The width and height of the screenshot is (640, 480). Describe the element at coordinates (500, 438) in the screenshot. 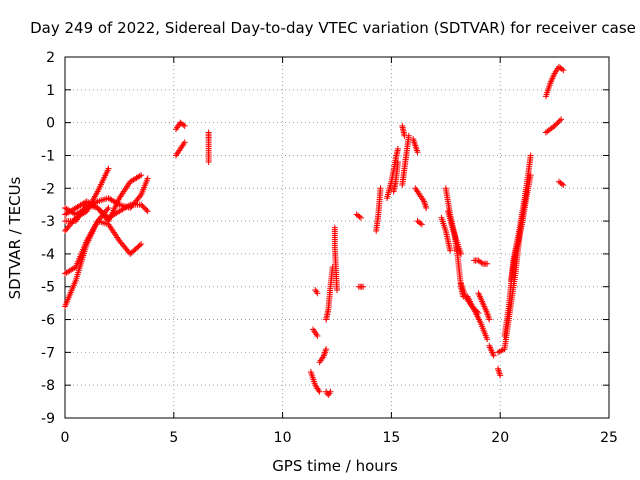

I see `x-tick-label: 20` at that location.